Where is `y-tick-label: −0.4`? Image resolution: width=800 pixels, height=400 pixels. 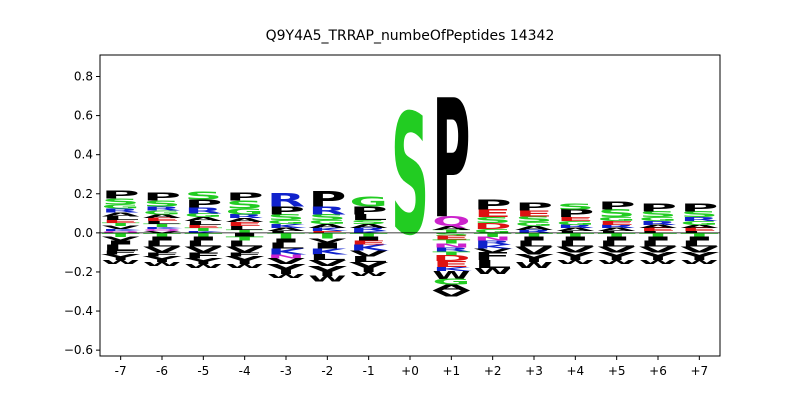
y-tick-label: −0.4 is located at coordinates (78, 311).